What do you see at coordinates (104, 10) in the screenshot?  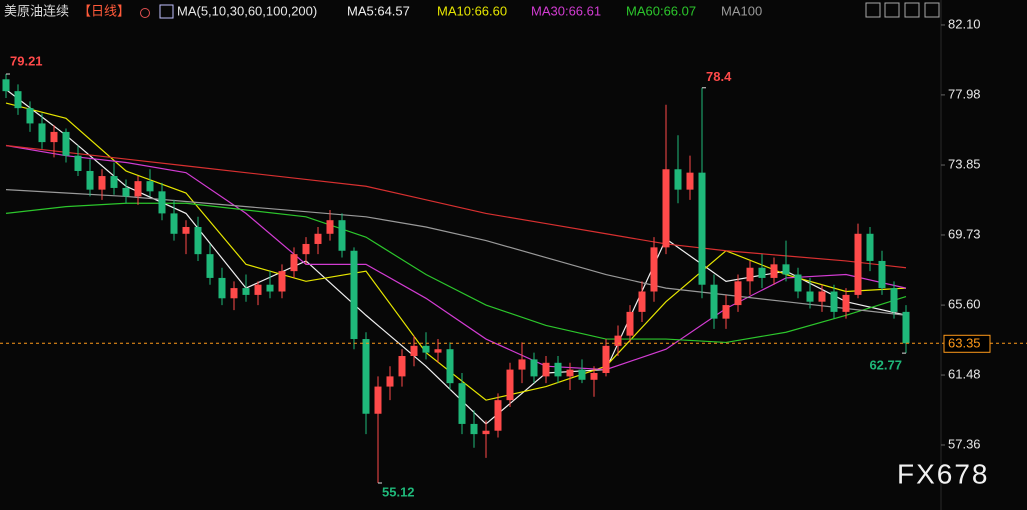 I see `period: 【日线】` at bounding box center [104, 10].